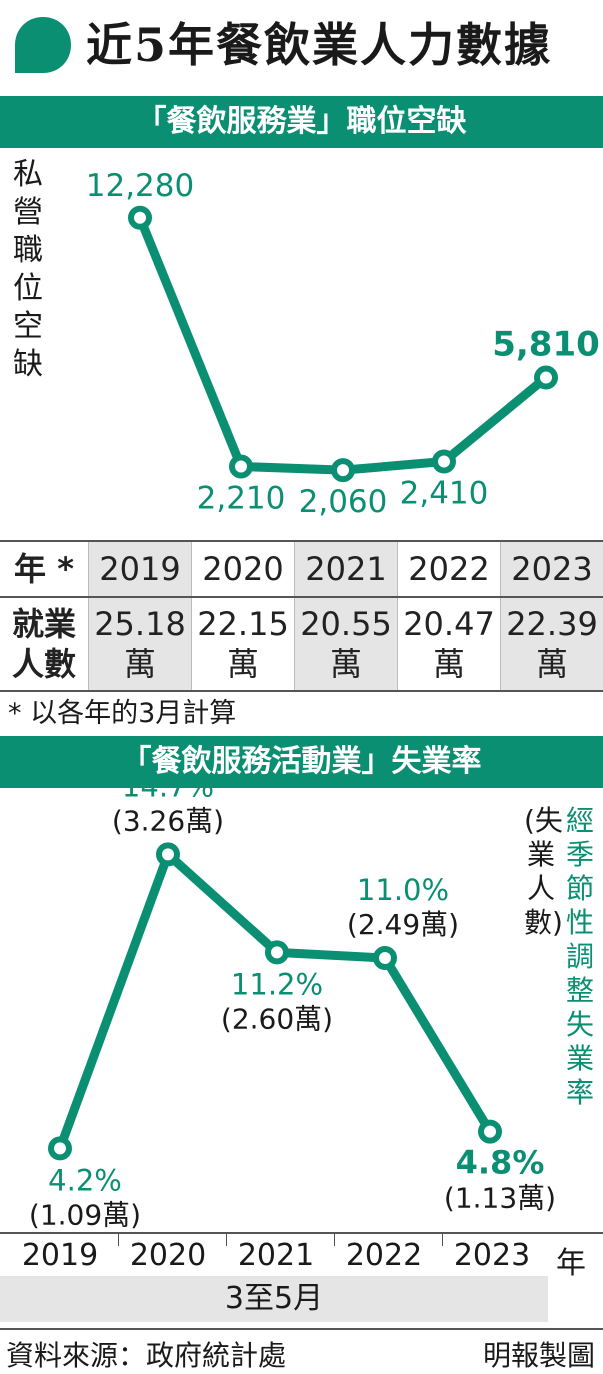 The height and width of the screenshot is (1374, 603). What do you see at coordinates (448, 569) in the screenshot?
I see `year-cell: 2022` at bounding box center [448, 569].